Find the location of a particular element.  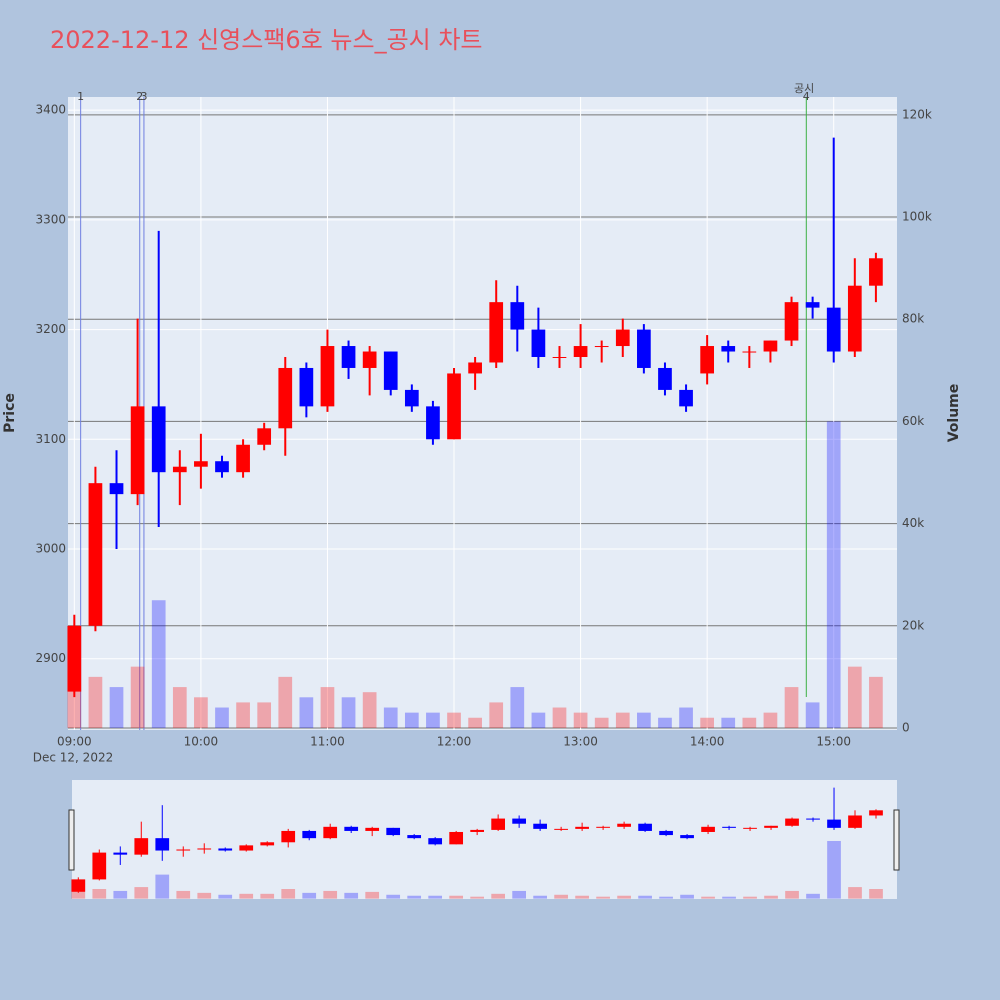

range-slider is located at coordinates (484, 839).